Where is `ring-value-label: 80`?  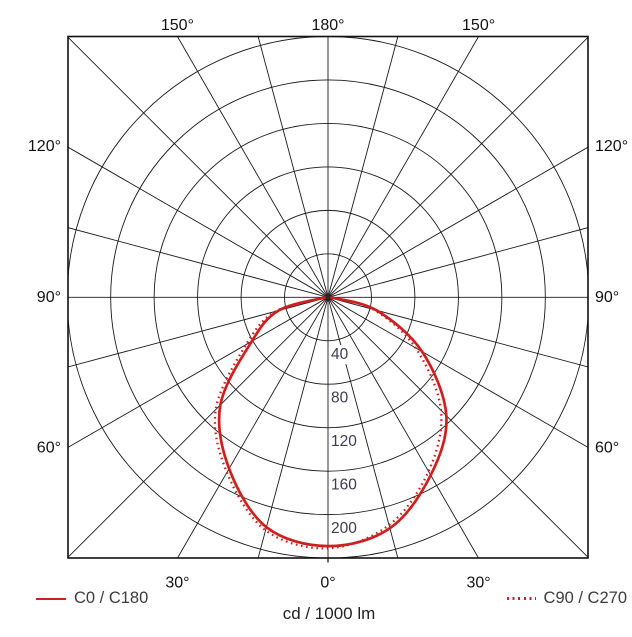 ring-value-label: 80 is located at coordinates (340, 398).